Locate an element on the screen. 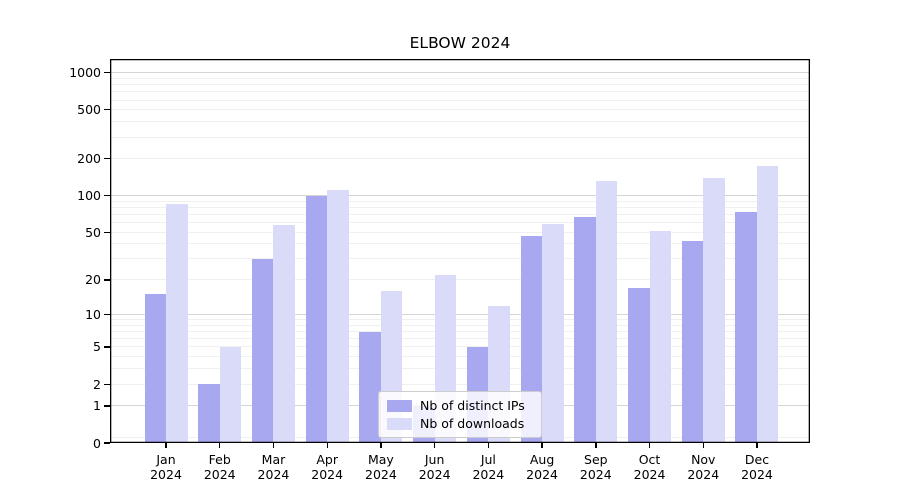 Image resolution: width=900 pixels, height=500 pixels. legend-row-distinct-ips: Nb of distinct IPs is located at coordinates (460, 405).